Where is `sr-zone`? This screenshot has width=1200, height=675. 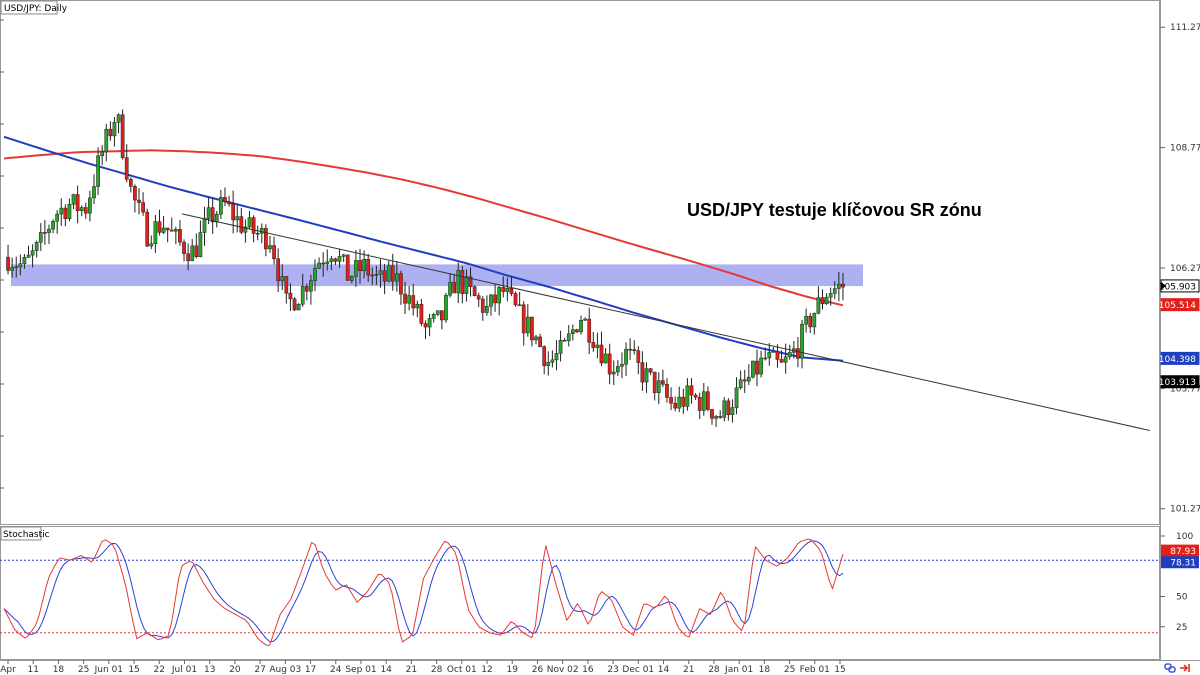 sr-zone is located at coordinates (437, 275).